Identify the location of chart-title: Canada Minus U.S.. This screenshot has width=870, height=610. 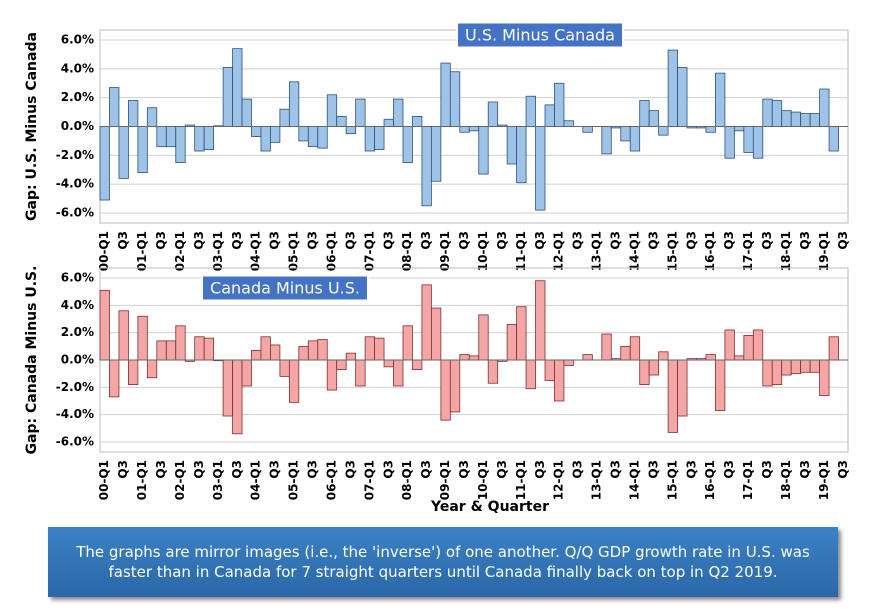
(285, 288).